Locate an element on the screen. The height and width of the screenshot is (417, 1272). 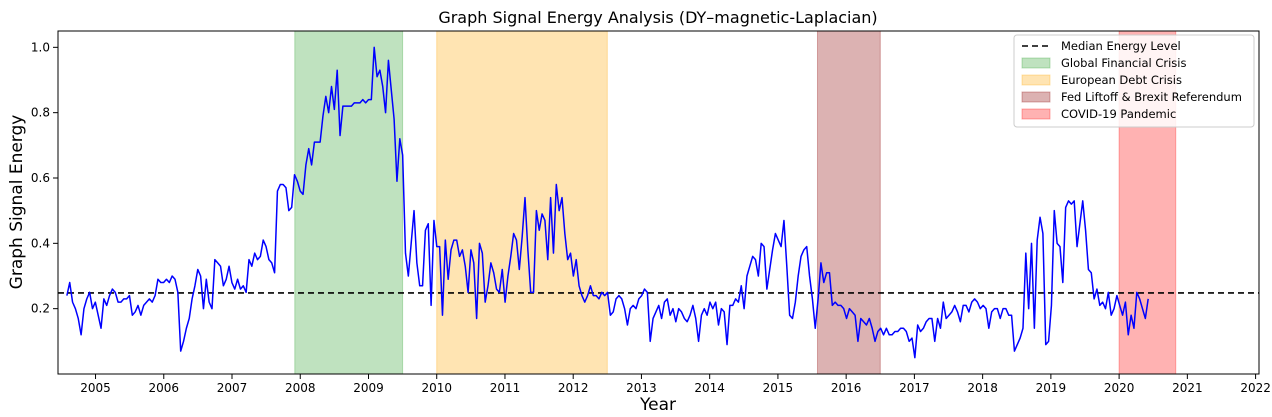
x-tick-label: 2011 is located at coordinates (505, 388).